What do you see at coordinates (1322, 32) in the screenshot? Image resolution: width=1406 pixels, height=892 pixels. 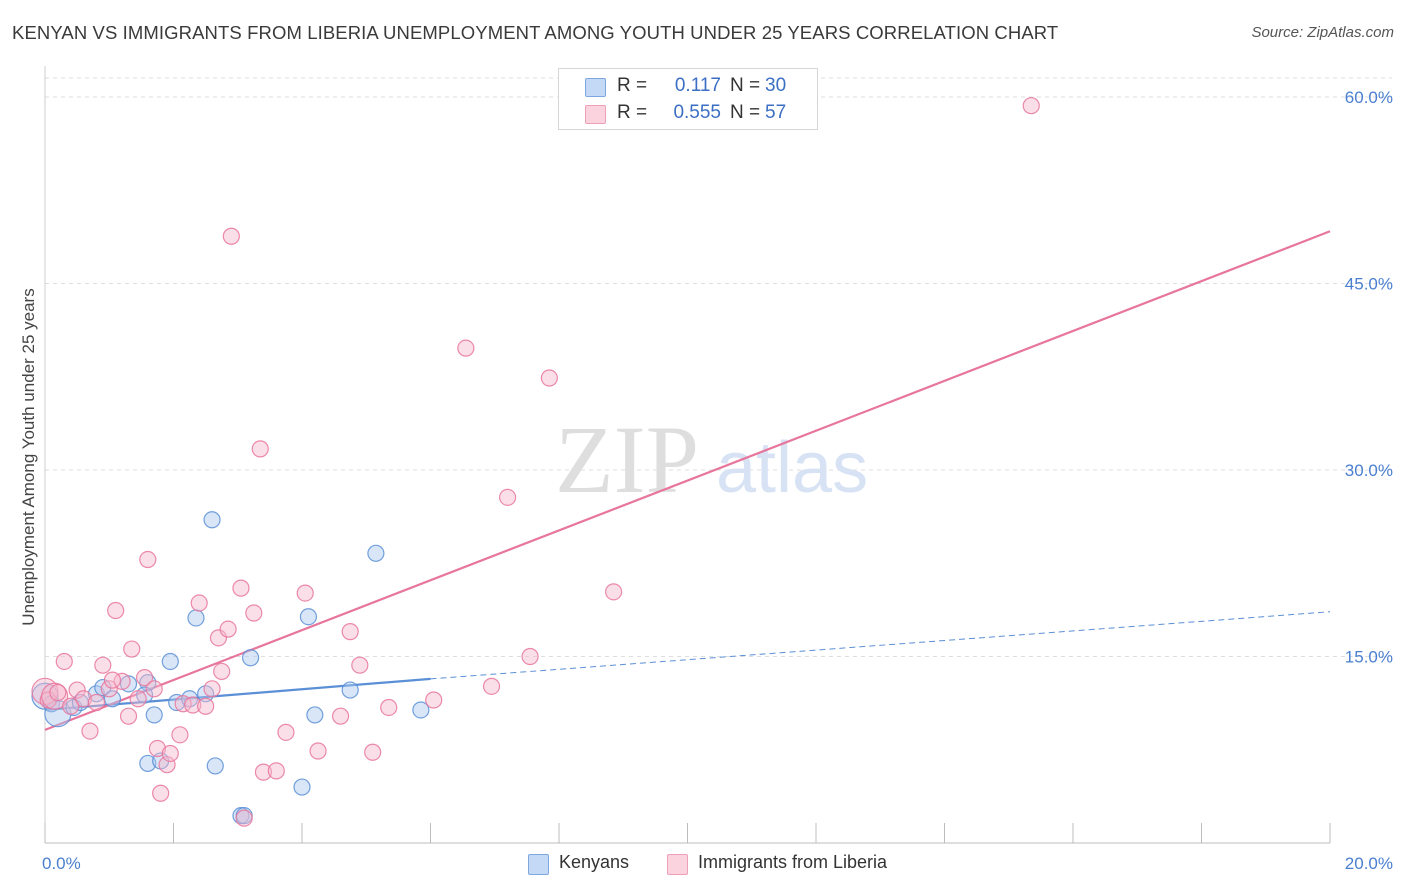 I see `source-label: Source: ZipAtlas.com` at bounding box center [1322, 32].